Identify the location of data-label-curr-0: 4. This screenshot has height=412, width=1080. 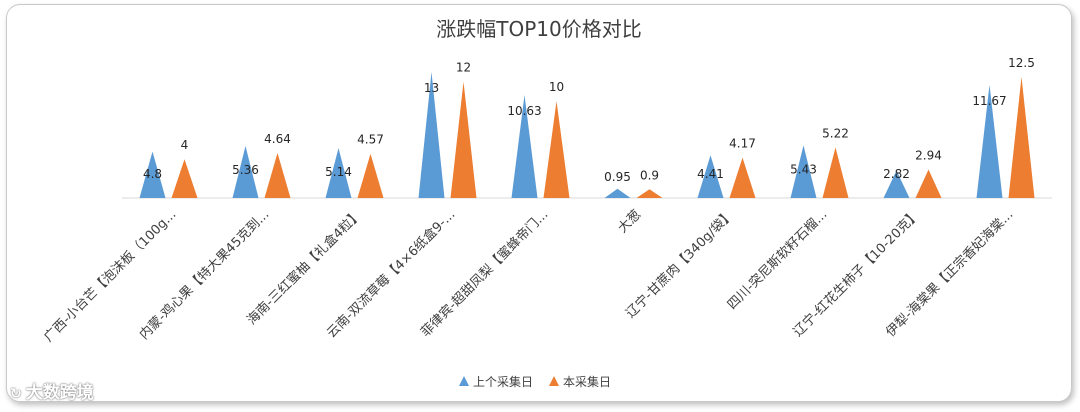
(185, 145).